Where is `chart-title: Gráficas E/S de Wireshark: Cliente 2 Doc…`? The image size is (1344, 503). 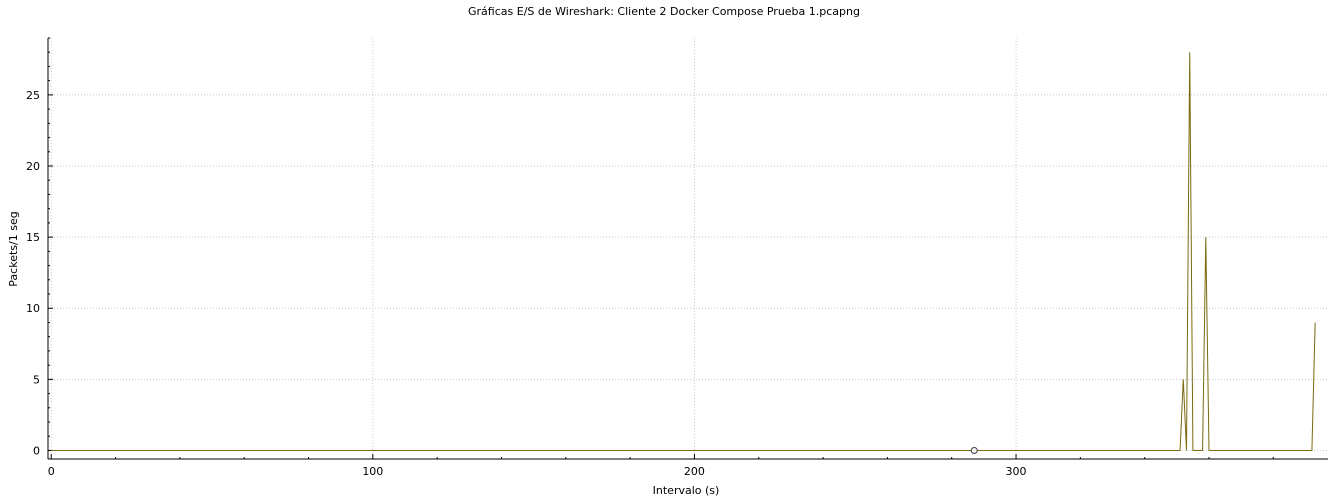 chart-title: Gráficas E/S de Wireshark: Cliente 2 Doc… is located at coordinates (664, 11).